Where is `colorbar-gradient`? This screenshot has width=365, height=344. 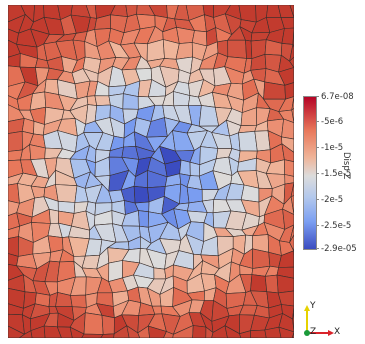
colorbar-gradient is located at coordinates (310, 173).